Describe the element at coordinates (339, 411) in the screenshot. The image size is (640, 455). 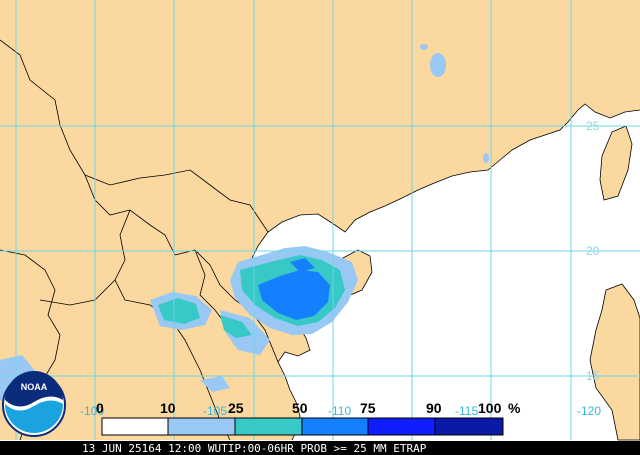
I see `lon-label-110: -110` at that location.